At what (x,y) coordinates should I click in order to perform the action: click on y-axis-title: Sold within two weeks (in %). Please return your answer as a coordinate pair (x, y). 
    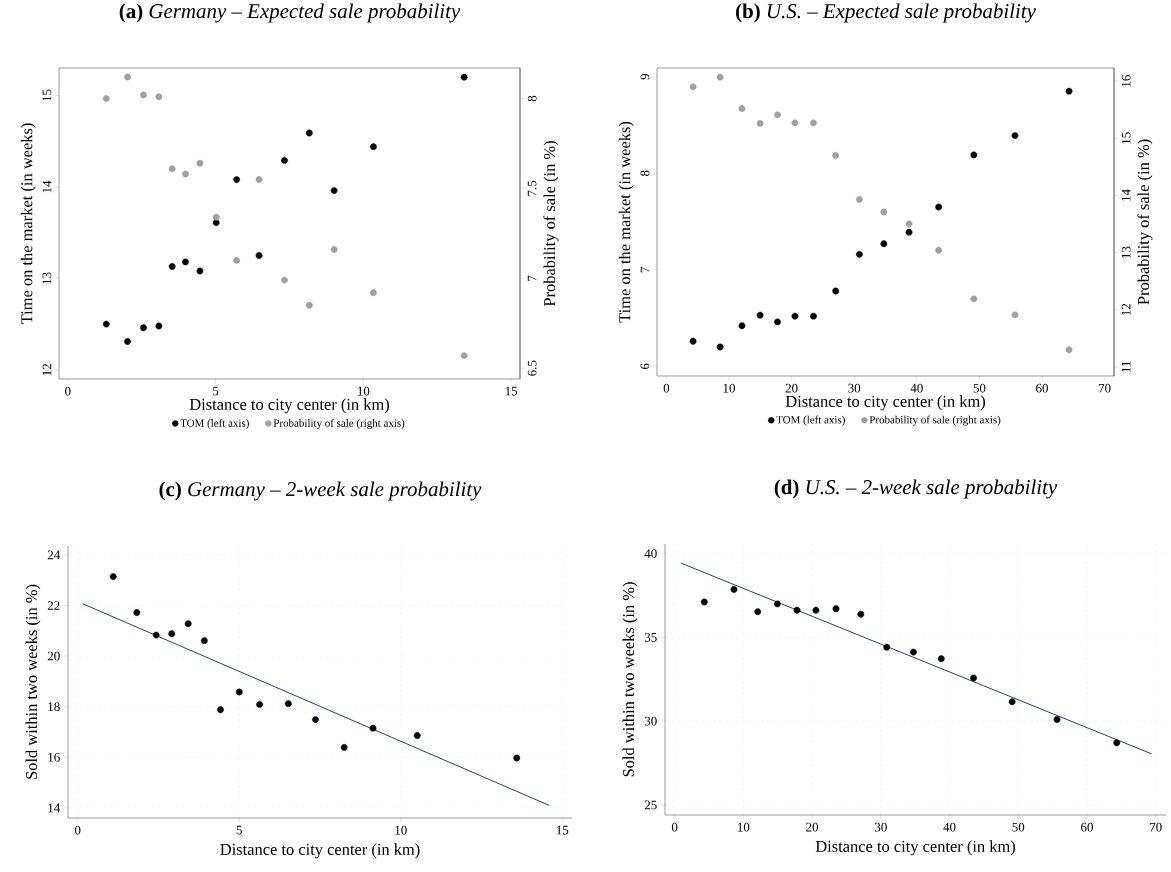
    Looking at the image, I should click on (33, 681).